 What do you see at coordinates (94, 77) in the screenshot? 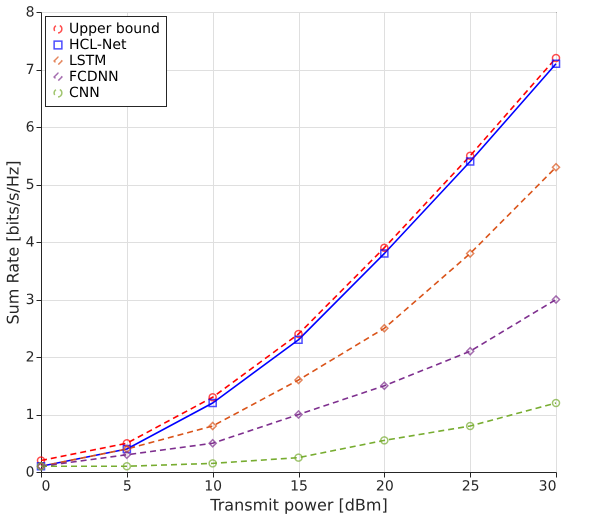
I see `legend-label: FCDNN` at bounding box center [94, 77].